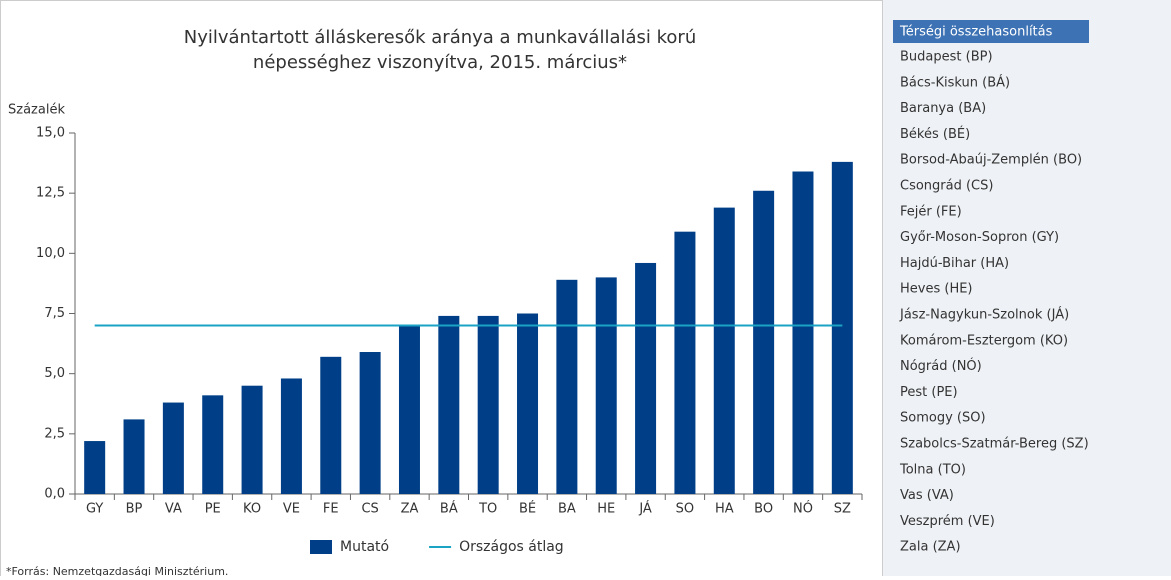 This screenshot has width=1171, height=580. What do you see at coordinates (931, 211) in the screenshot?
I see `sidebar-item: Fejér (FE)` at bounding box center [931, 211].